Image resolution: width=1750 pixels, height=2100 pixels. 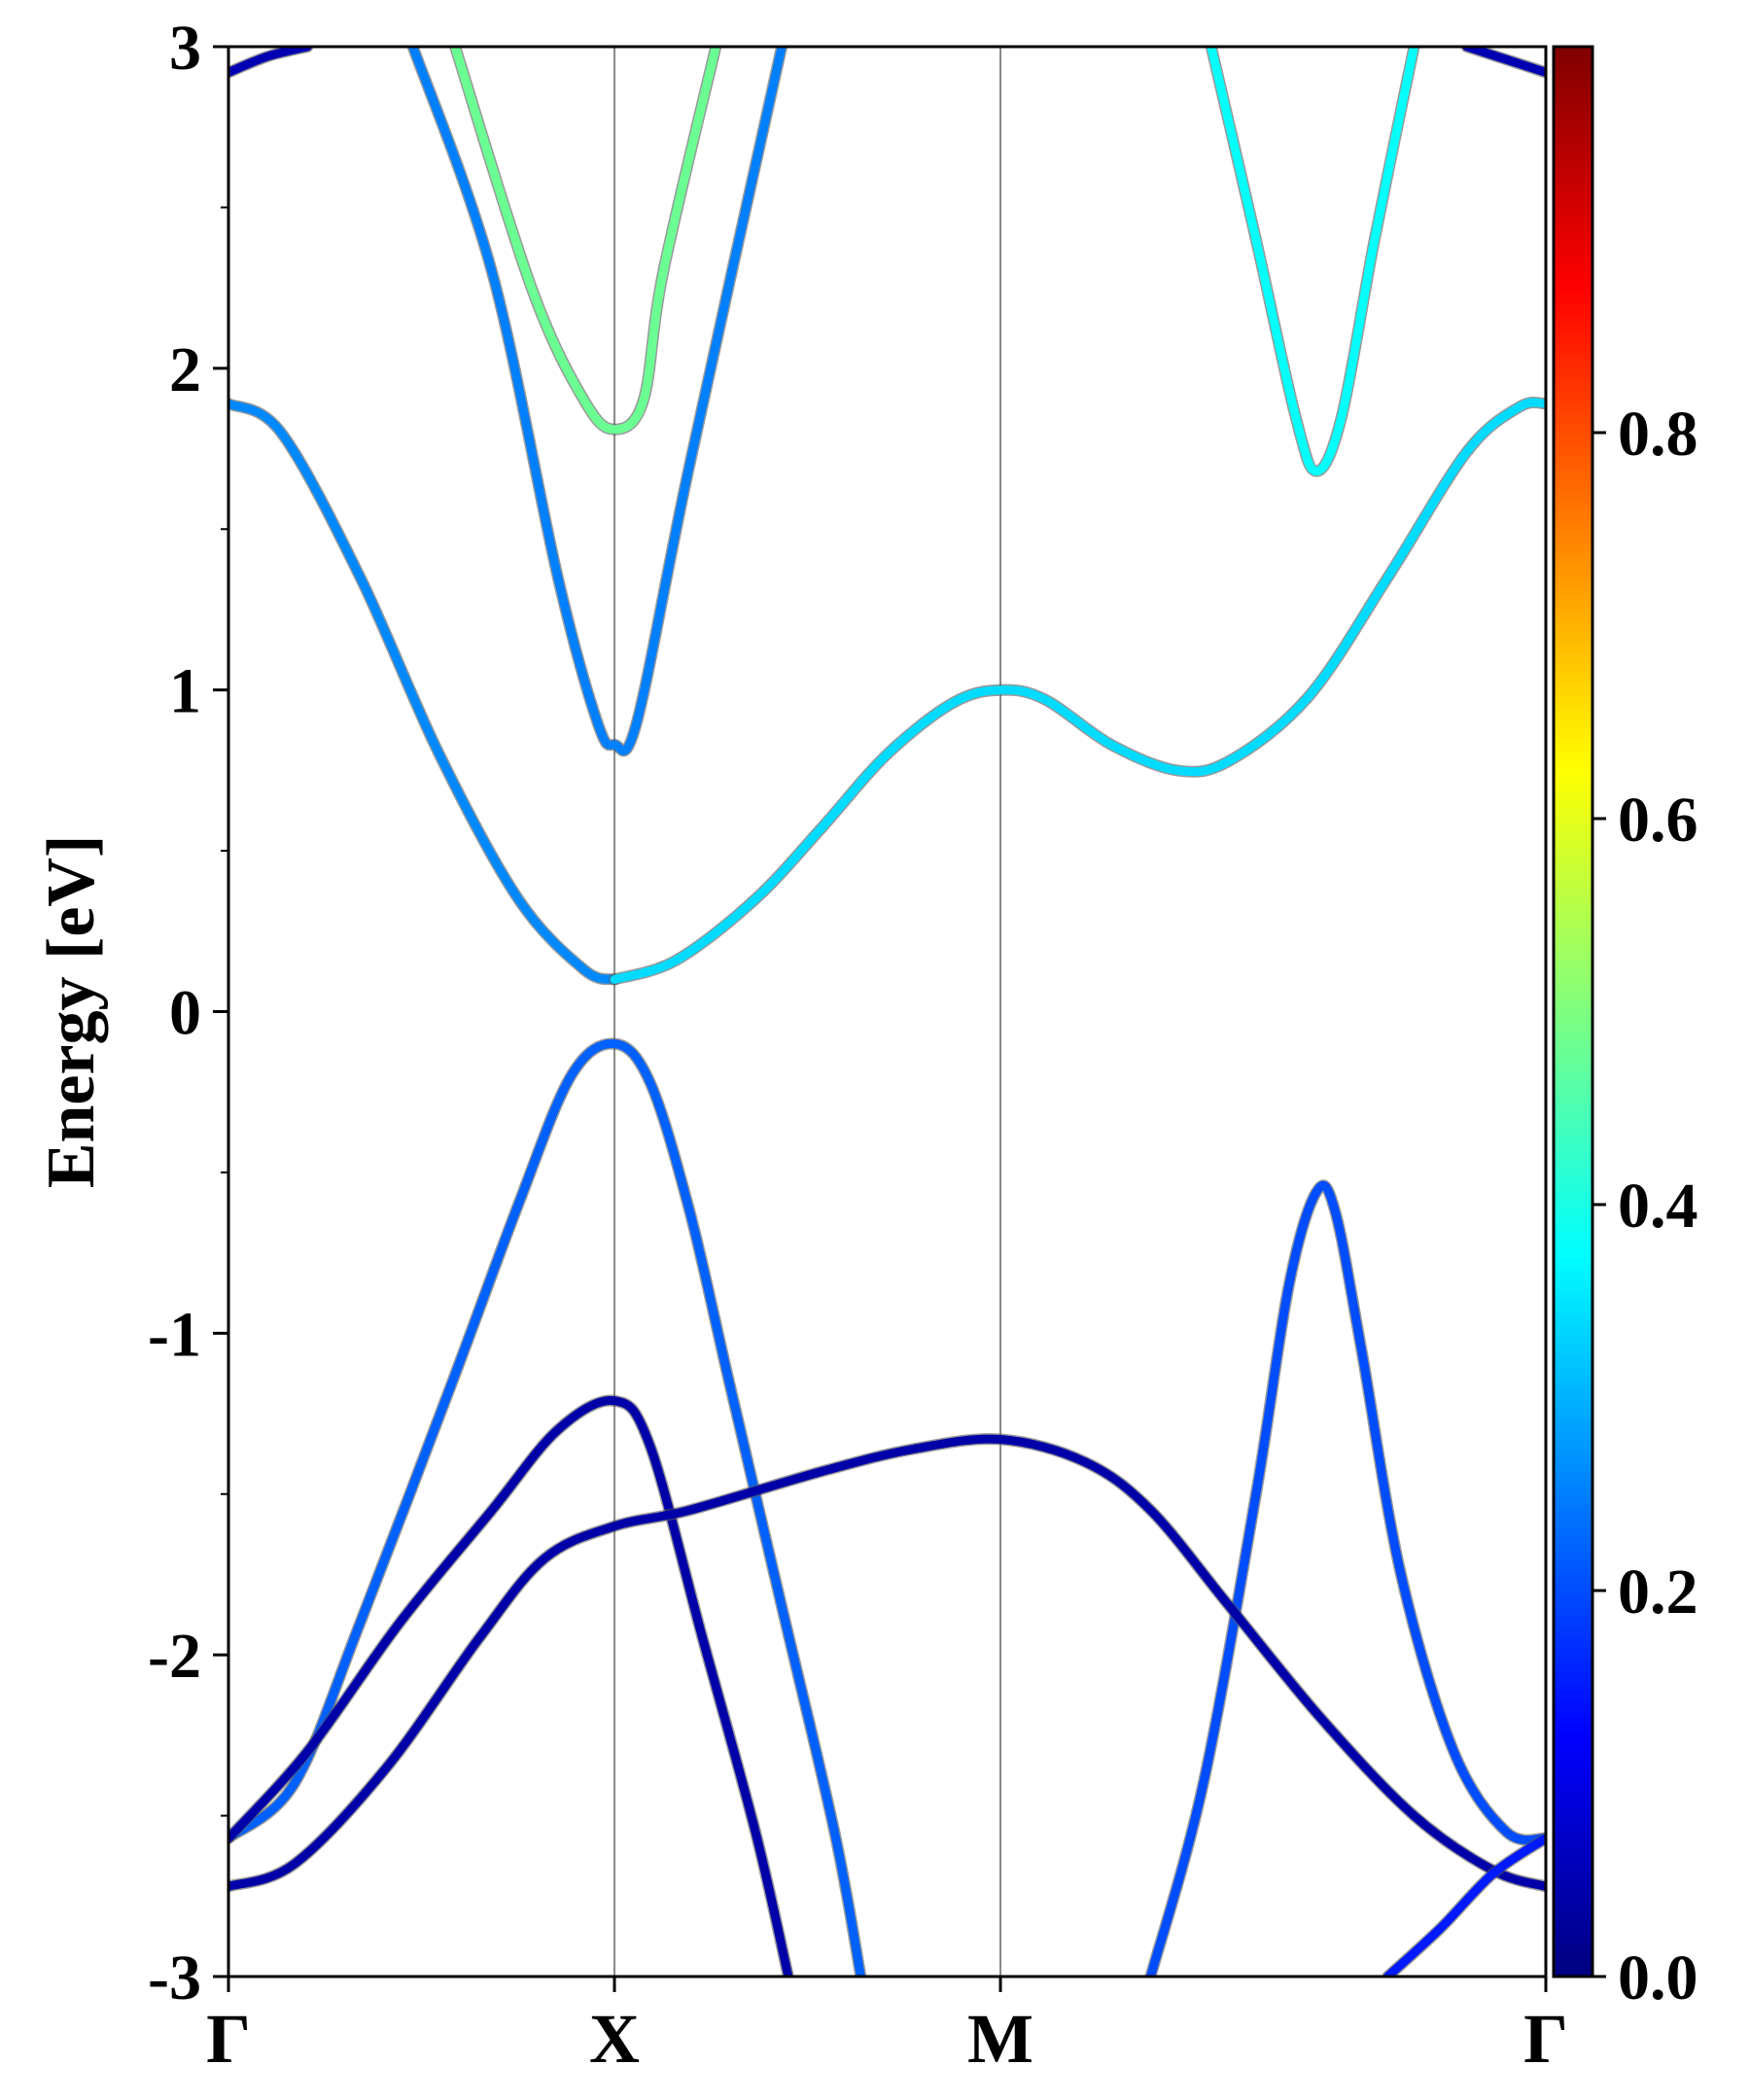 I want to click on y-tick-label: 0, so click(x=185, y=1013).